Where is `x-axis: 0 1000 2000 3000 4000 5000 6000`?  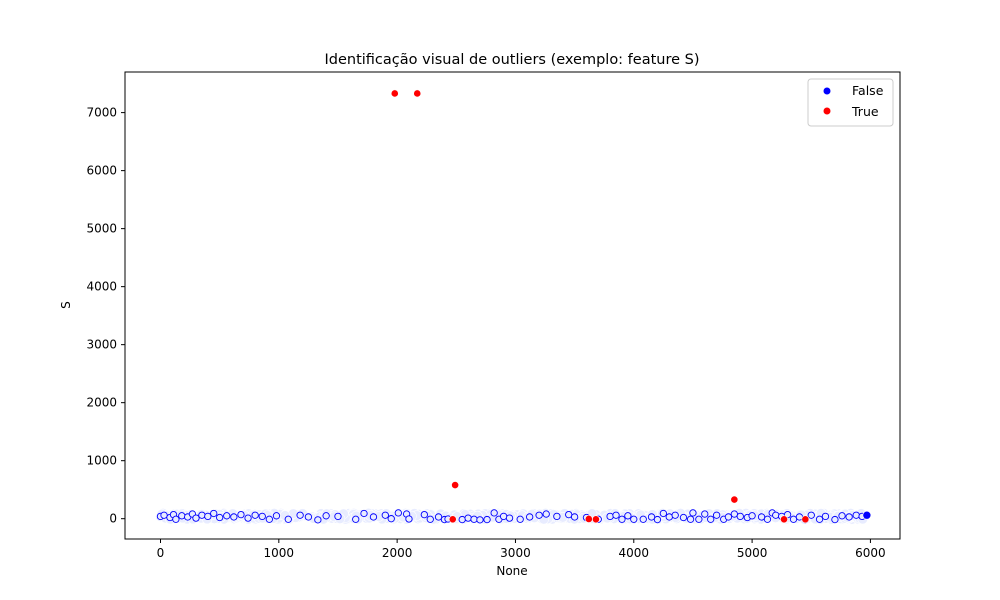
x-axis: 0 1000 2000 3000 4000 5000 6000 is located at coordinates (521, 549).